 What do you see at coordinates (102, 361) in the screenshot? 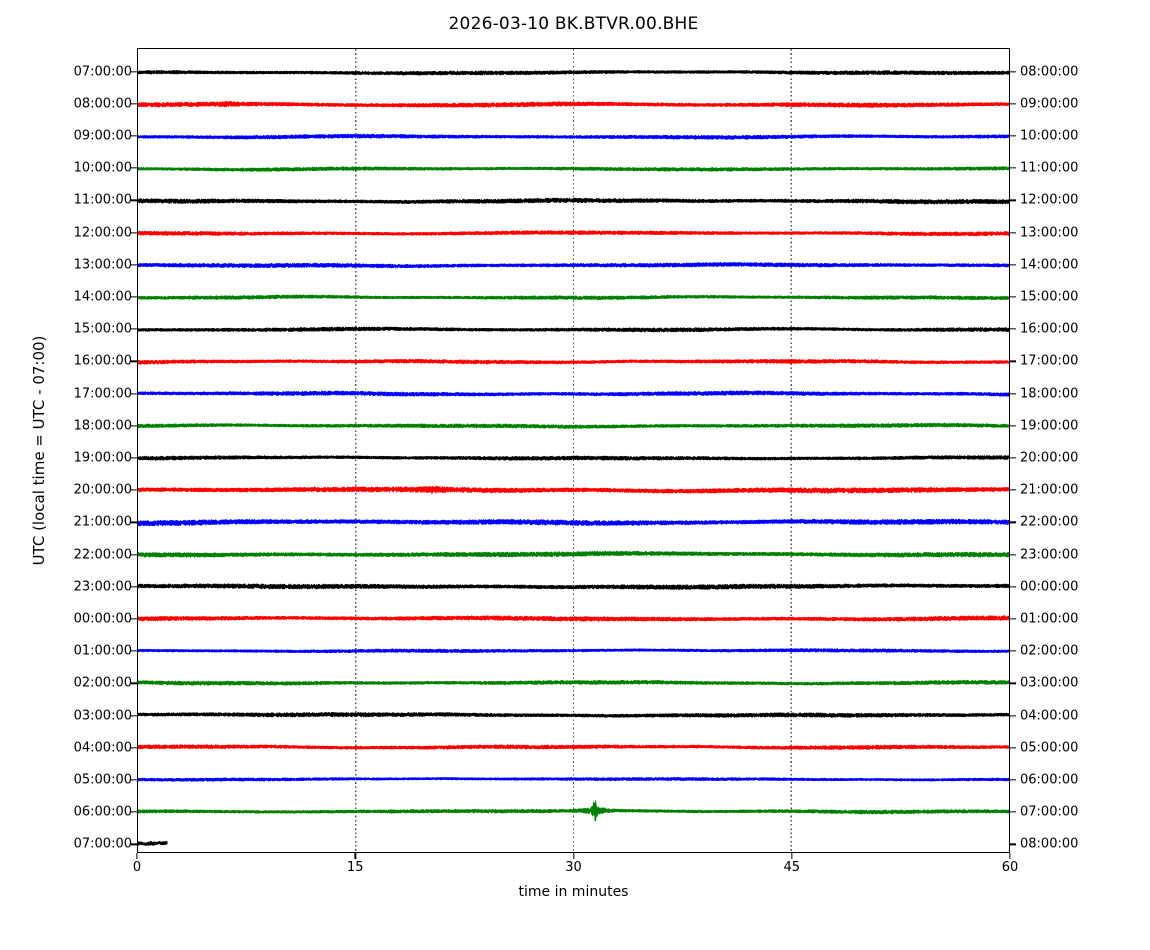
I see `y-tick-label-left: 16:00:00` at bounding box center [102, 361].